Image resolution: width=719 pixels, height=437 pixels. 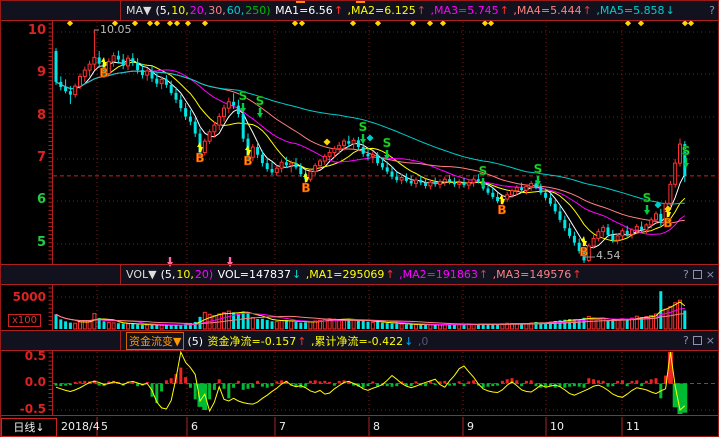 What do you see at coordinates (545, 10) in the screenshot?
I see `header-token: ,MA4=5.444` at bounding box center [545, 10].